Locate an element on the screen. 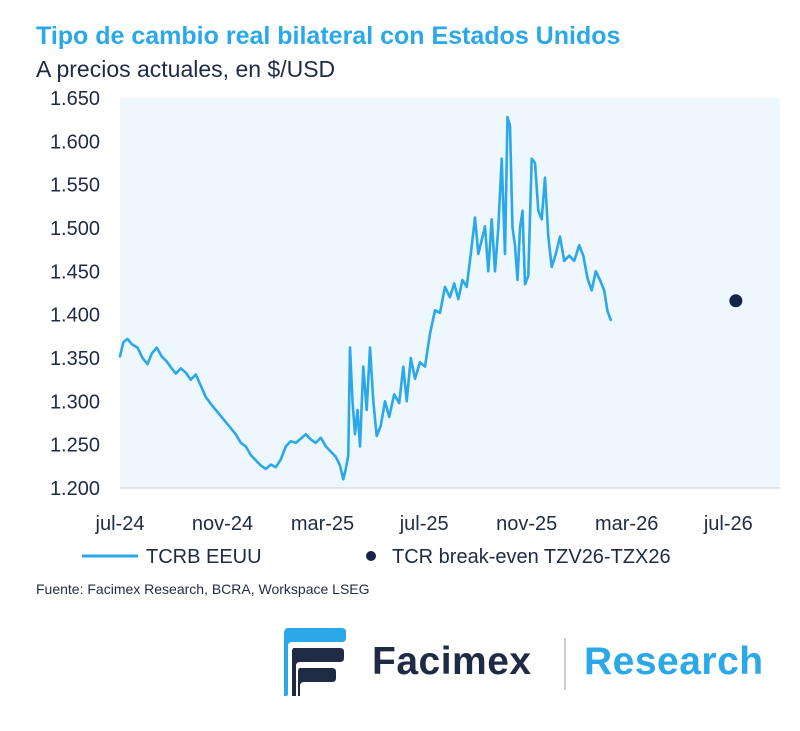  x-tick-label: jul-24 is located at coordinates (120, 524).